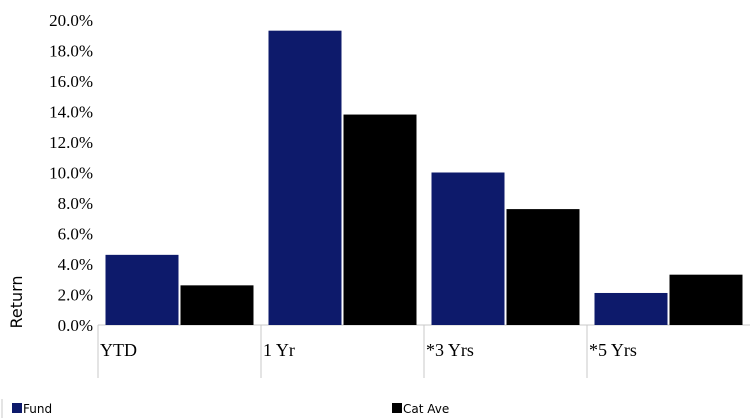  What do you see at coordinates (71, 142) in the screenshot?
I see `y-tick-label: 12.0%` at bounding box center [71, 142].